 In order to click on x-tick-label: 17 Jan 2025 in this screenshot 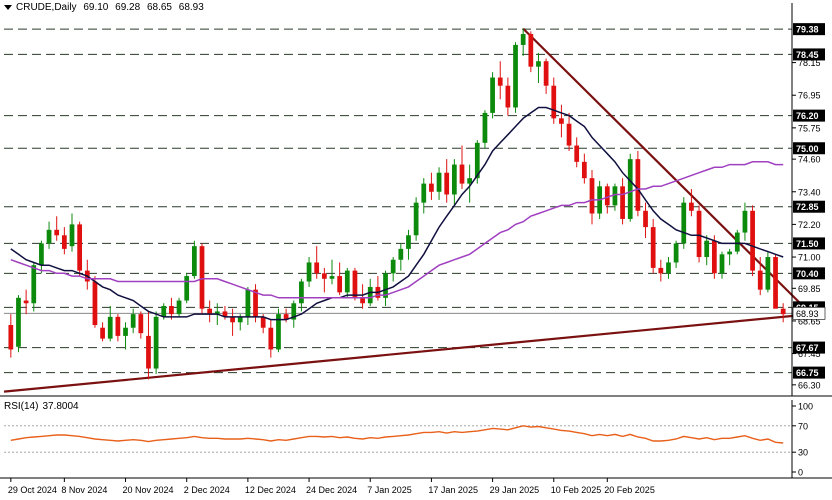, I will do `click(453, 490)`.